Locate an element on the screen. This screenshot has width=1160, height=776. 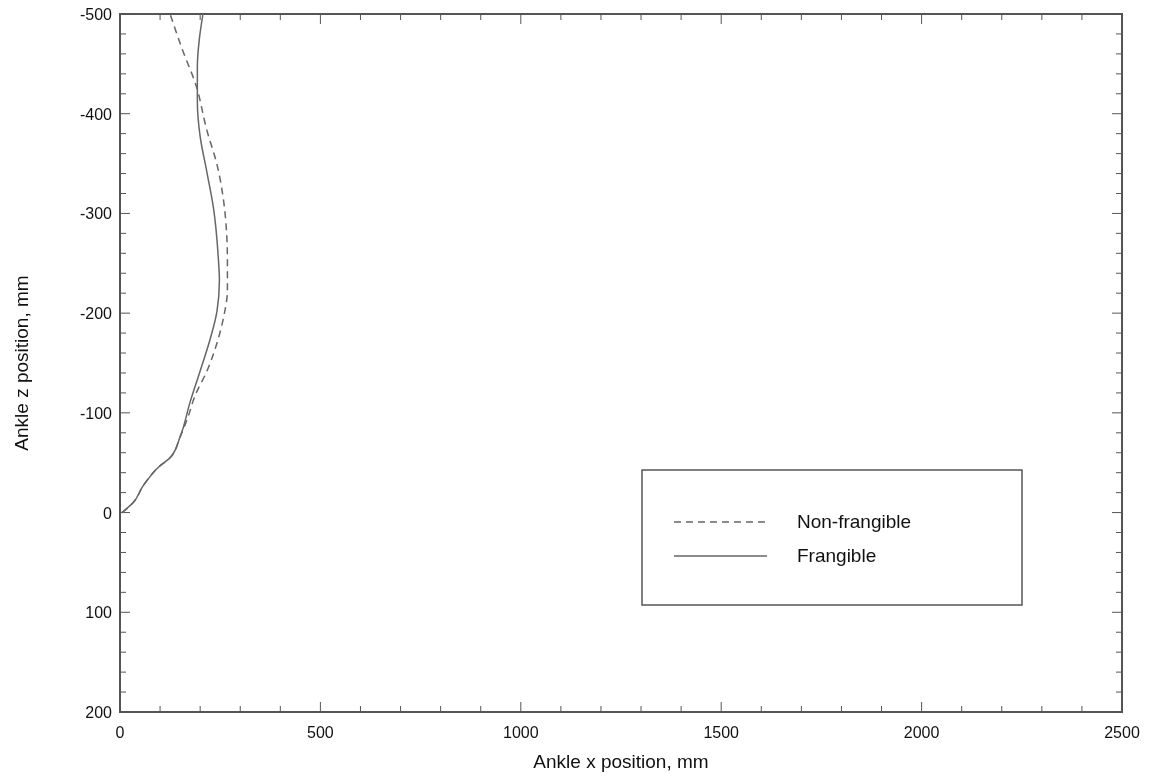
y-tick-label: -100 is located at coordinates (96, 413).